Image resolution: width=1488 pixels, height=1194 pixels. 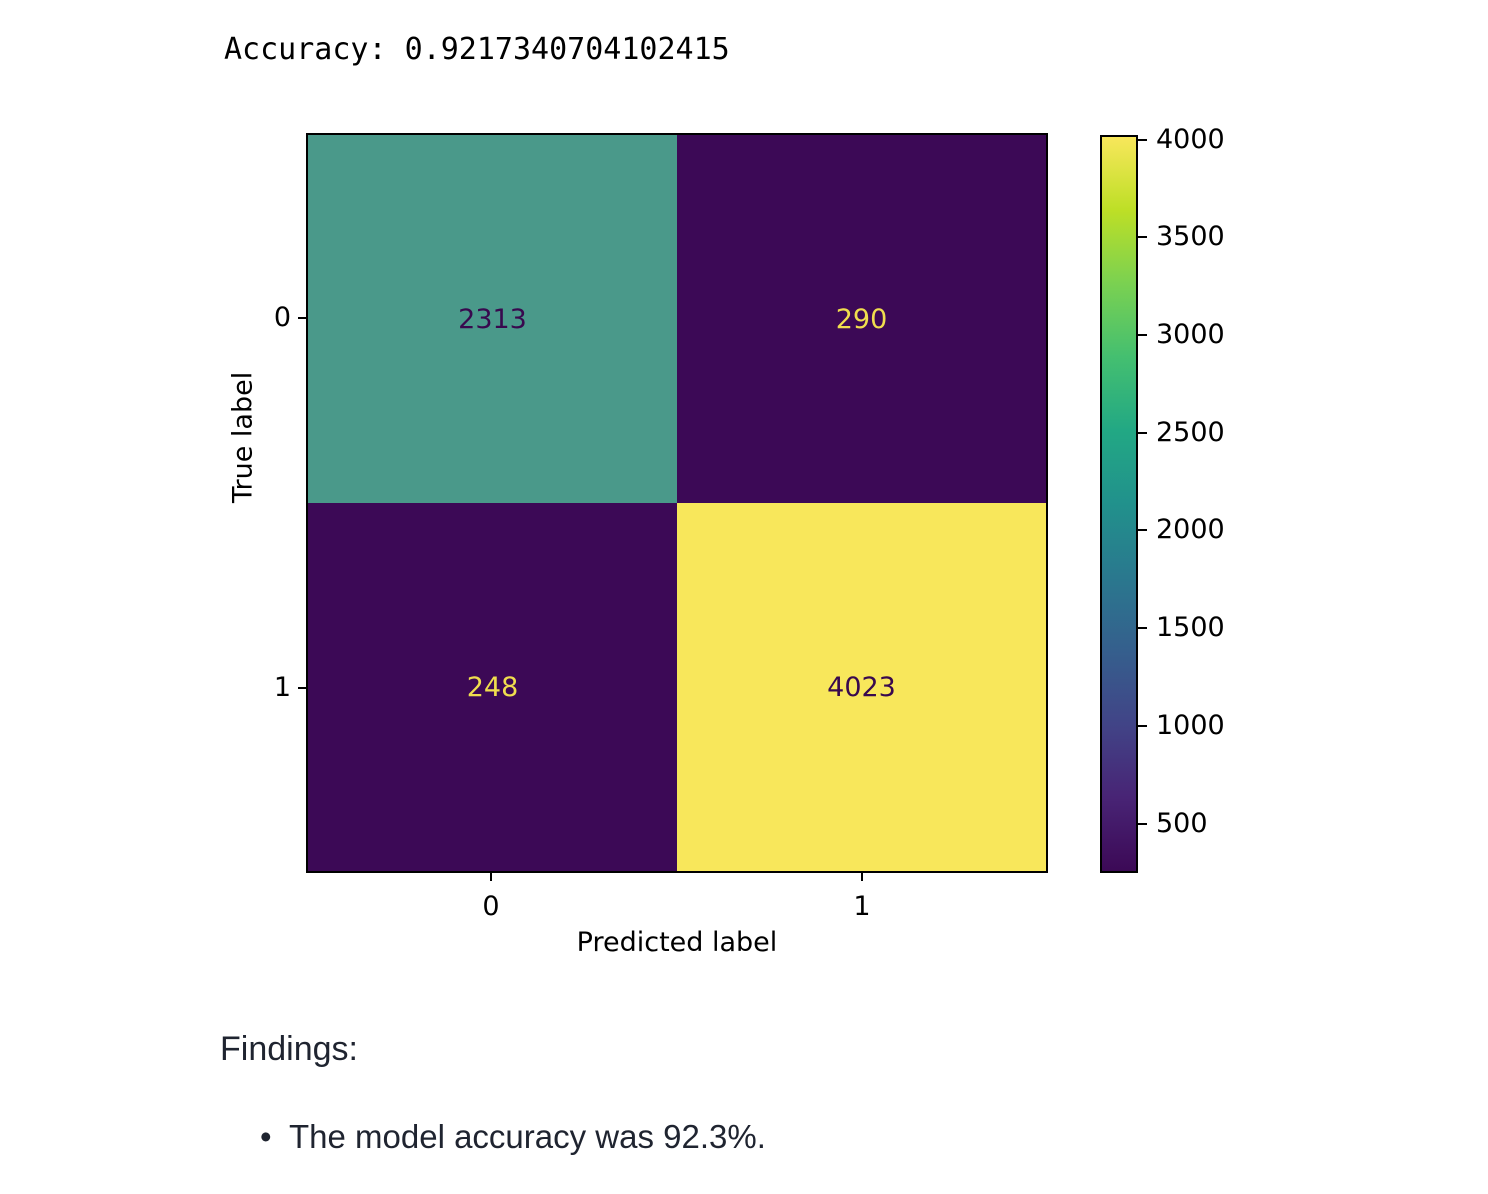 I want to click on colorbar-tick-label-2000: 2000, so click(x=1190, y=529).